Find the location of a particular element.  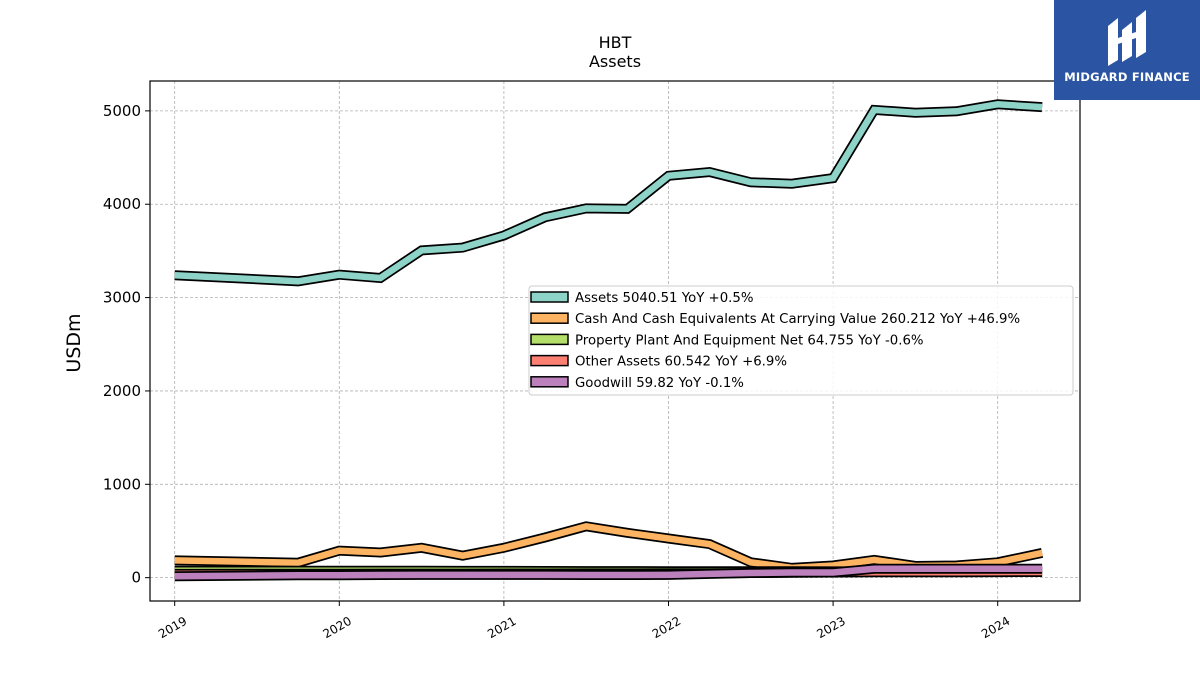

chart-title: HBT is located at coordinates (615, 42).